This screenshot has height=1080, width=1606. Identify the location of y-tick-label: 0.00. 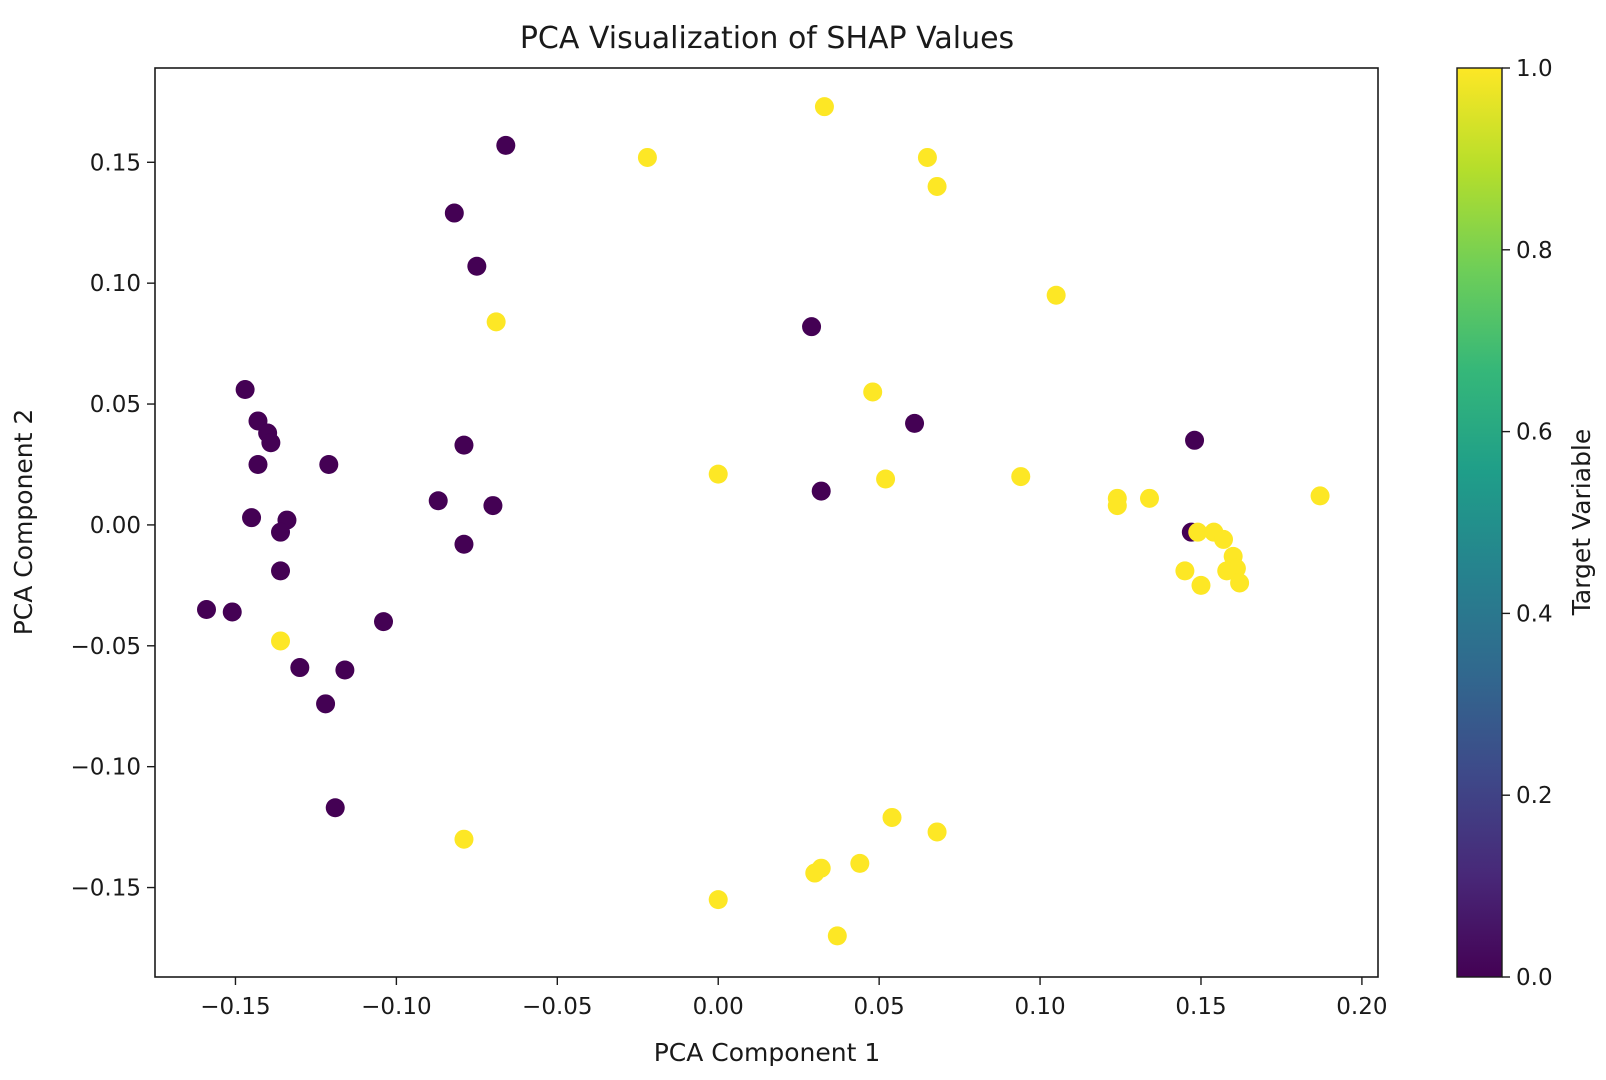
(115, 526).